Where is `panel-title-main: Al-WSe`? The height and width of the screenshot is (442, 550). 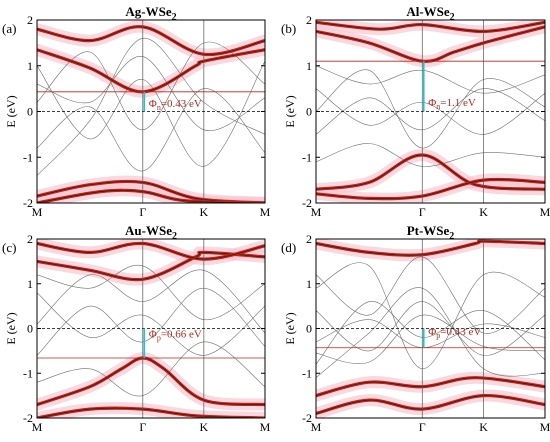 panel-title-main: Al-WSe is located at coordinates (428, 11).